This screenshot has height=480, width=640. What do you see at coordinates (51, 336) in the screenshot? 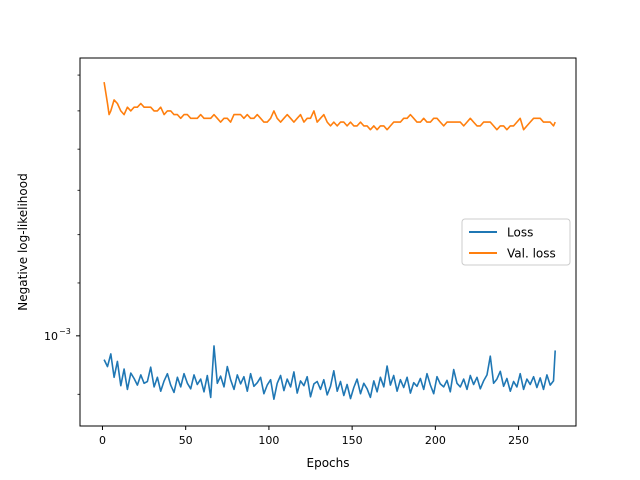
I see `y-tick-label: 10` at bounding box center [51, 336].